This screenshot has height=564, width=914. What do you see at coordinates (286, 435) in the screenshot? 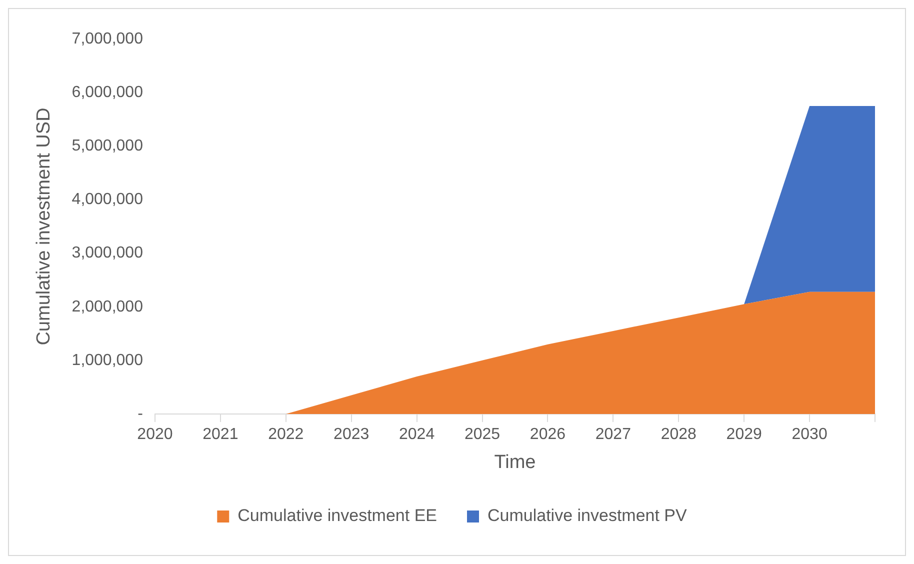
I see `x-tick-label: 2022` at bounding box center [286, 435].